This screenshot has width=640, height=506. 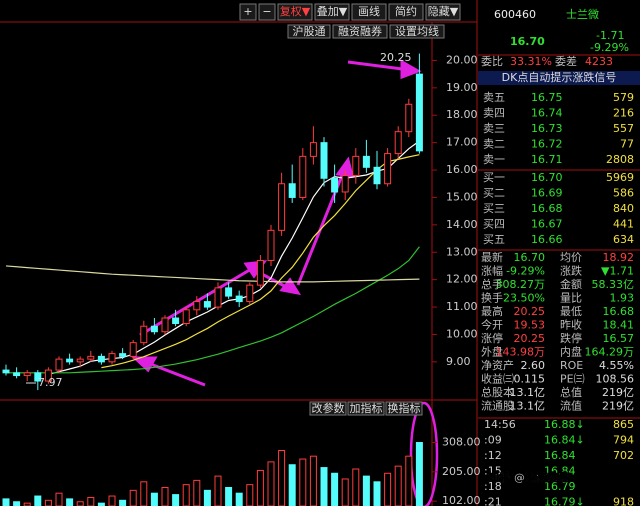 What do you see at coordinates (547, 144) in the screenshot?
I see `book-price: 16.72` at bounding box center [547, 144].